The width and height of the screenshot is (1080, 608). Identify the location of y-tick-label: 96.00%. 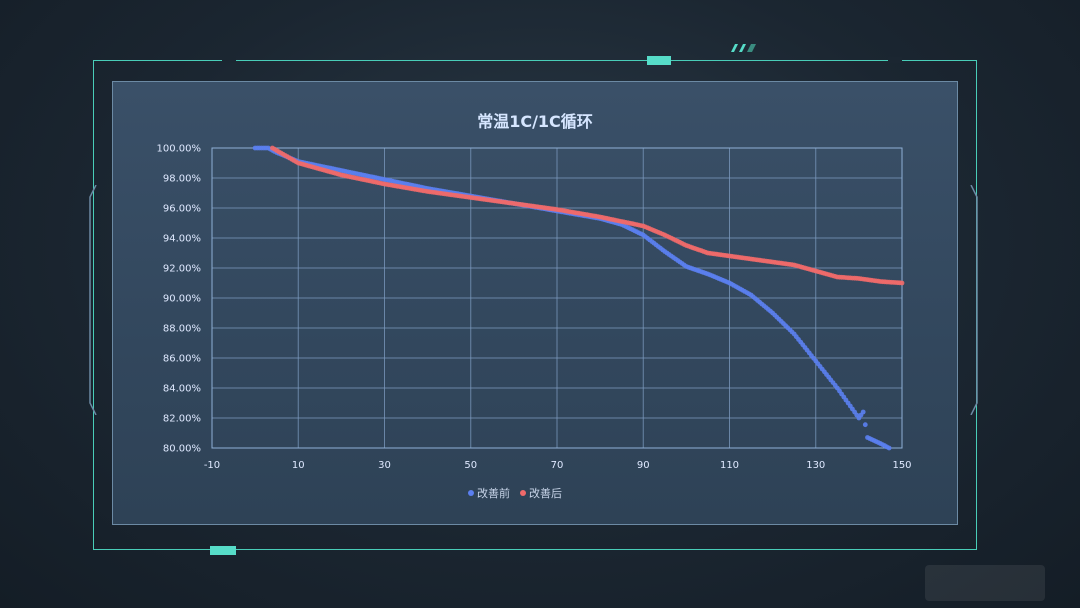
(182, 209).